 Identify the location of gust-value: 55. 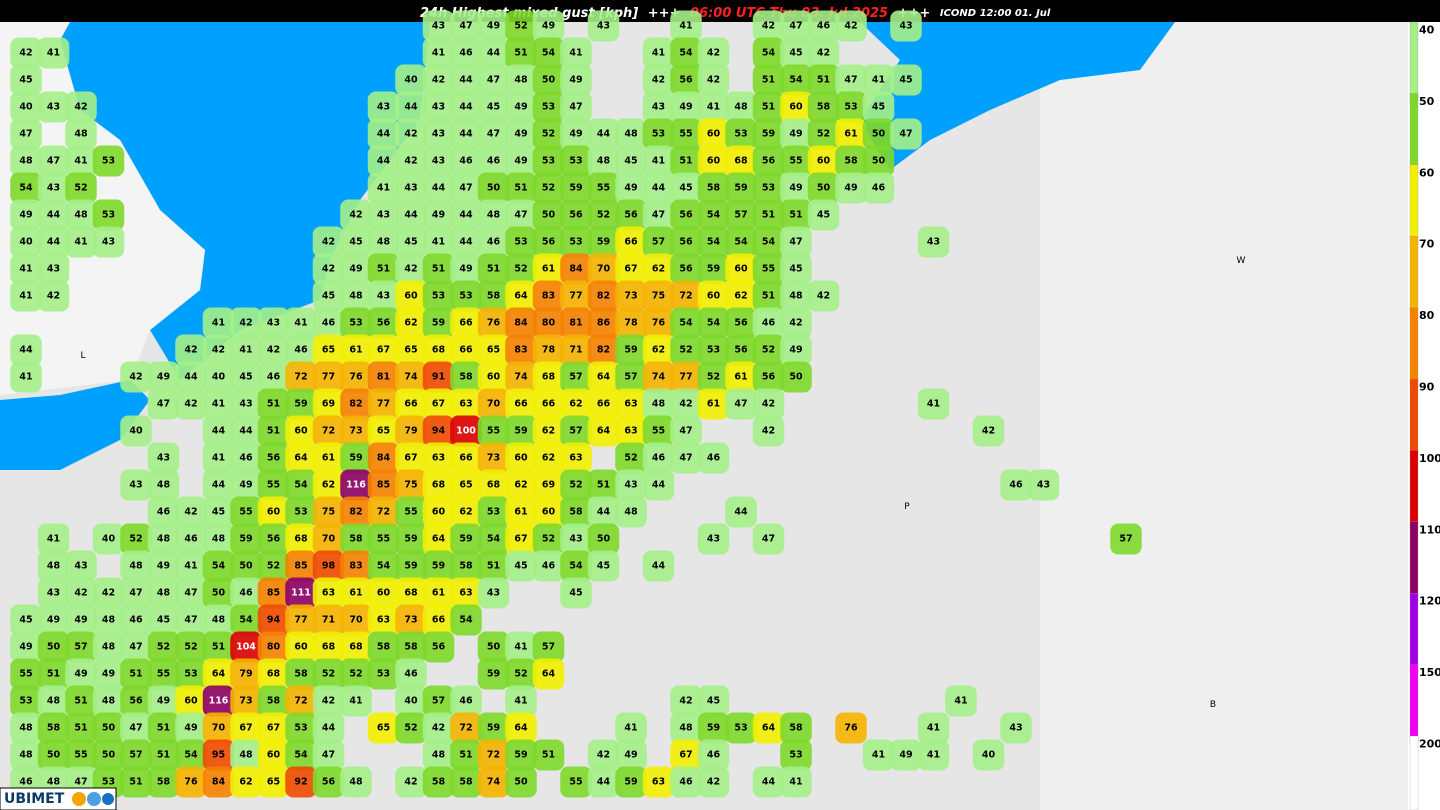
(575, 782).